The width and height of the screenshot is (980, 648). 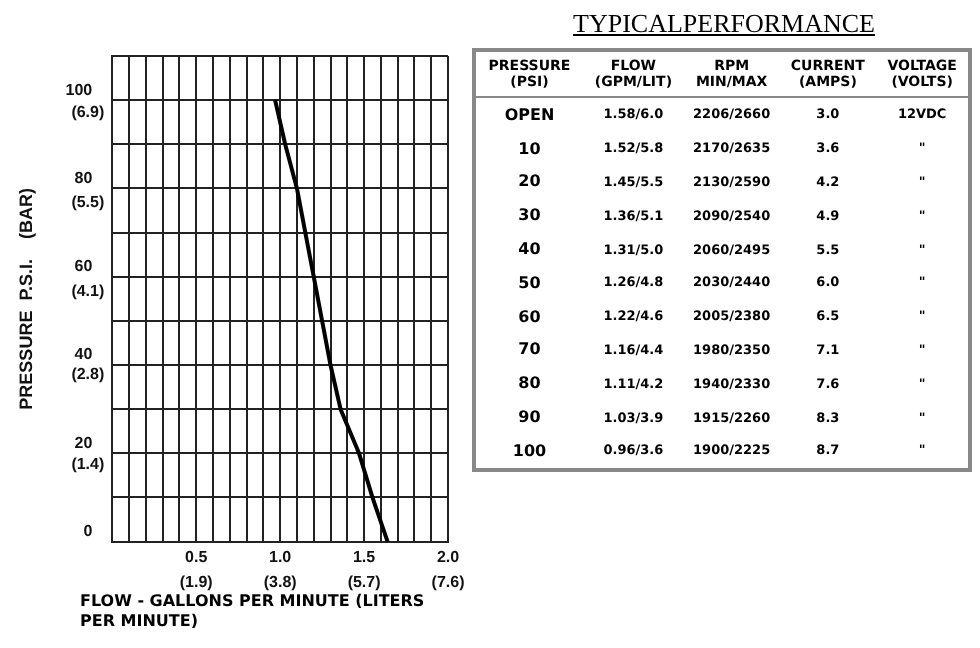 I want to click on text: 70, so click(x=529, y=349).